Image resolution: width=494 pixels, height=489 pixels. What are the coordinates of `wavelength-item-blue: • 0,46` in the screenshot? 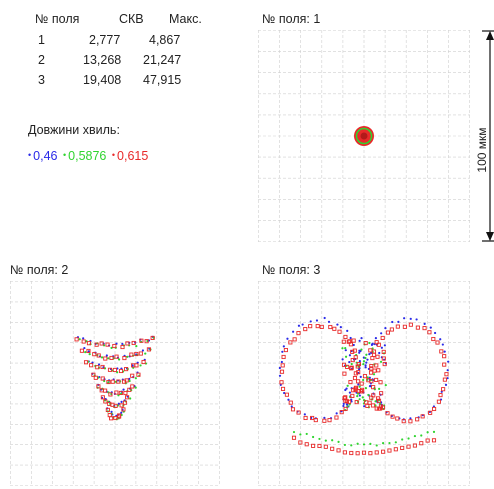 It's located at (44, 156).